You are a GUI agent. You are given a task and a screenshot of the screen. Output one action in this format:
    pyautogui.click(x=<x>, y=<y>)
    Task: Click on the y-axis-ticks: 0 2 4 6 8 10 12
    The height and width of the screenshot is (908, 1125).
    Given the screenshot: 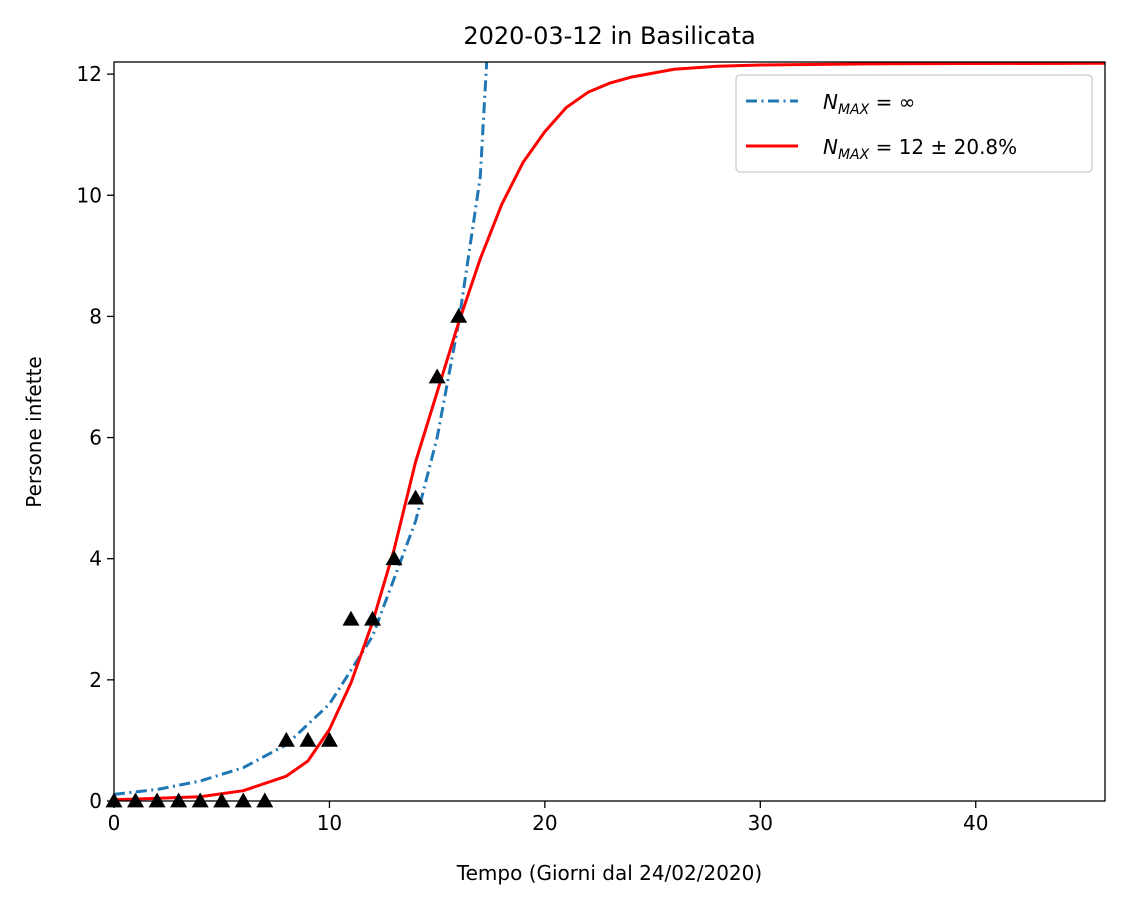 What is the action you would take?
    pyautogui.click(x=95, y=437)
    